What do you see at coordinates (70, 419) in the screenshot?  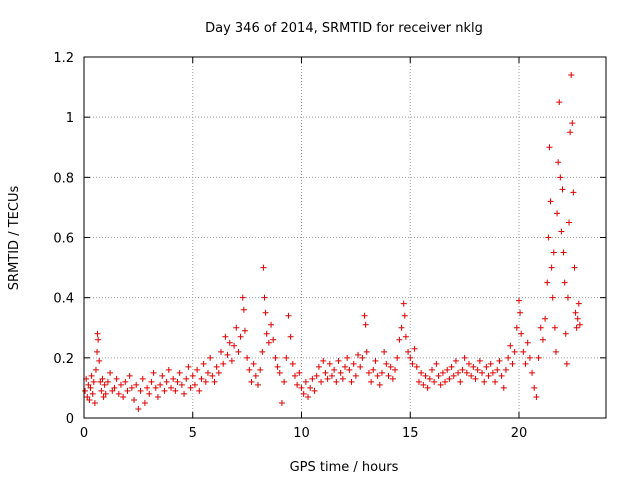 I see `y-tick-label: 0` at bounding box center [70, 419].